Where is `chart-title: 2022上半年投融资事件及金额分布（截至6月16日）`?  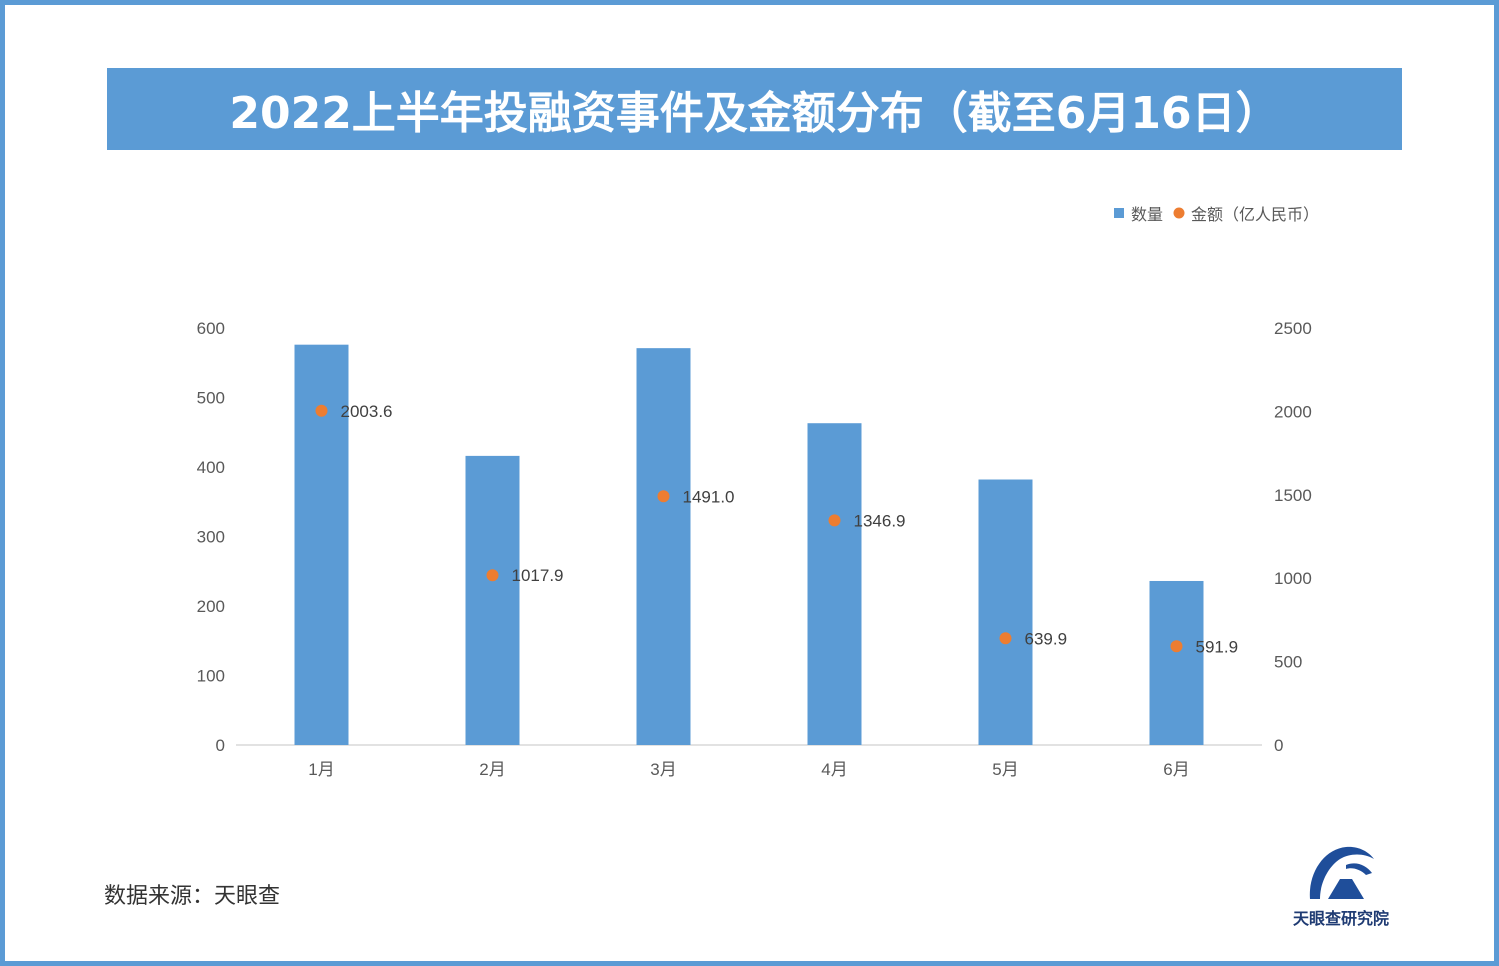
chart-title: 2022上半年投融资事件及金额分布（截至6月16日） is located at coordinates (754, 109).